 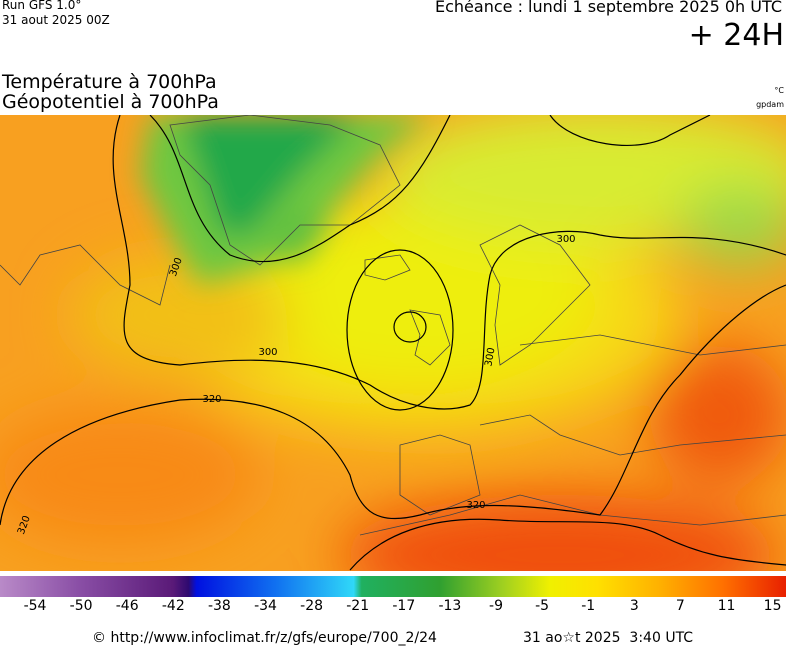 What do you see at coordinates (496, 606) in the screenshot?
I see `colorbar-label: -9` at bounding box center [496, 606].